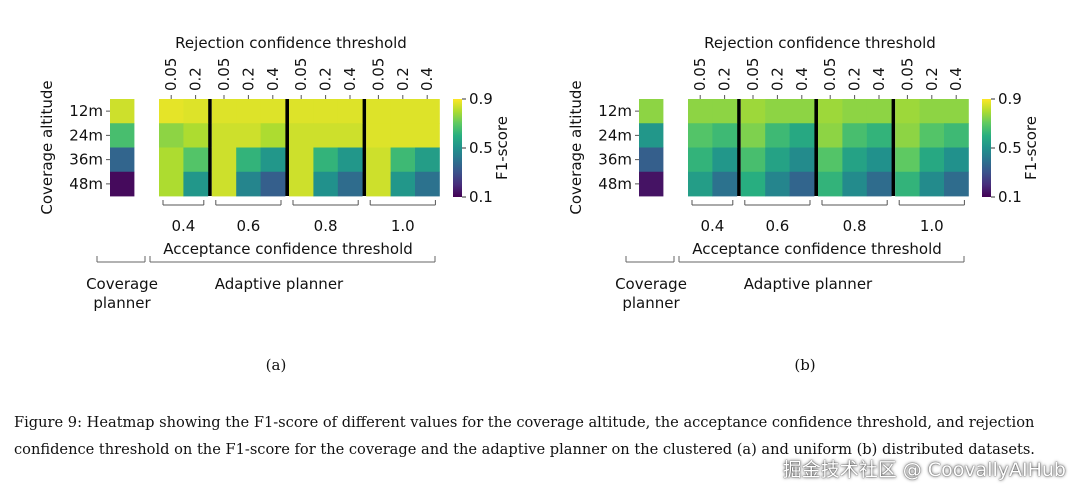 The height and width of the screenshot is (500, 1080). Describe the element at coordinates (907, 74) in the screenshot. I see `panel-b-rejection-tick-label-9: 0.05` at that location.